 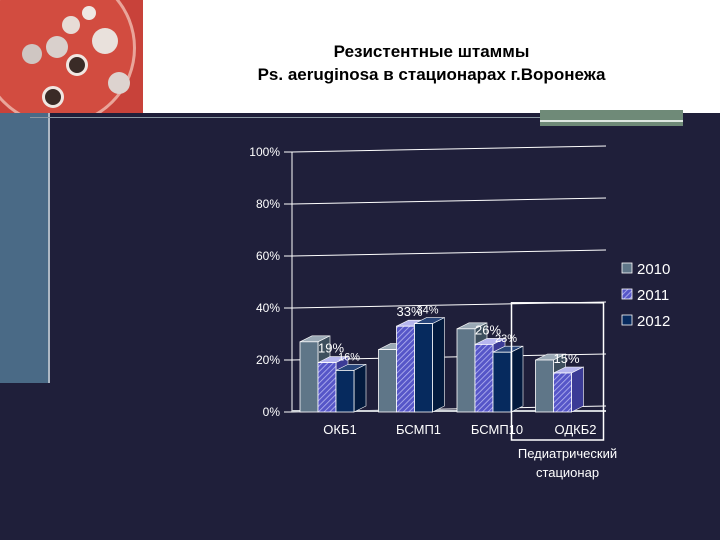 I want to click on data-label: 16%, so click(x=349, y=357).